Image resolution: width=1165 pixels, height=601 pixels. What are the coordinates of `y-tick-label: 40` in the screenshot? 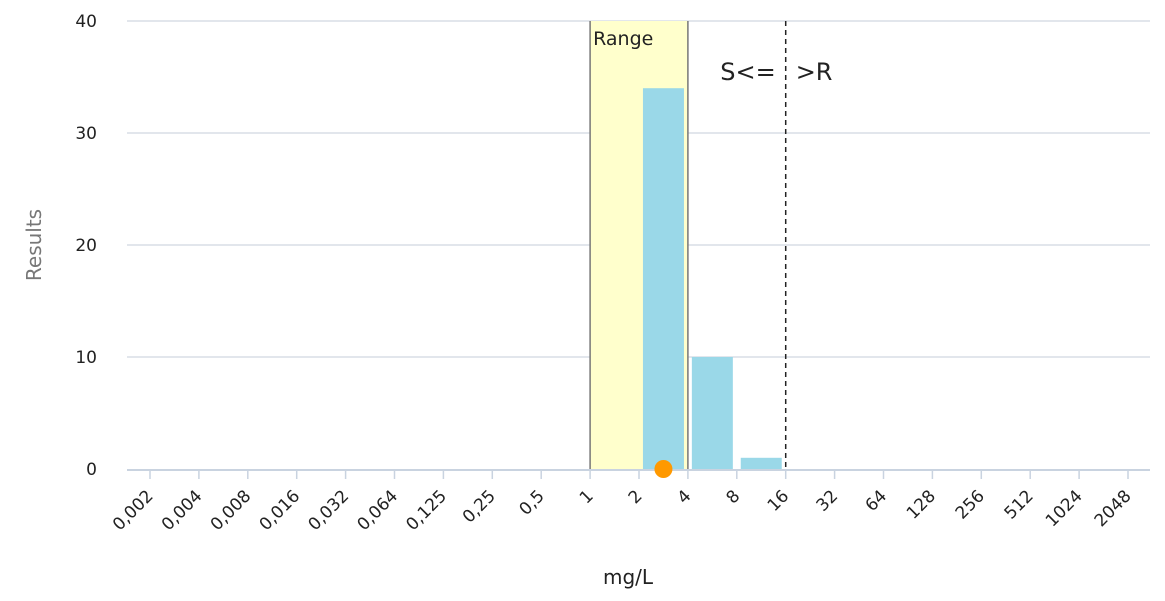 It's located at (86, 22).